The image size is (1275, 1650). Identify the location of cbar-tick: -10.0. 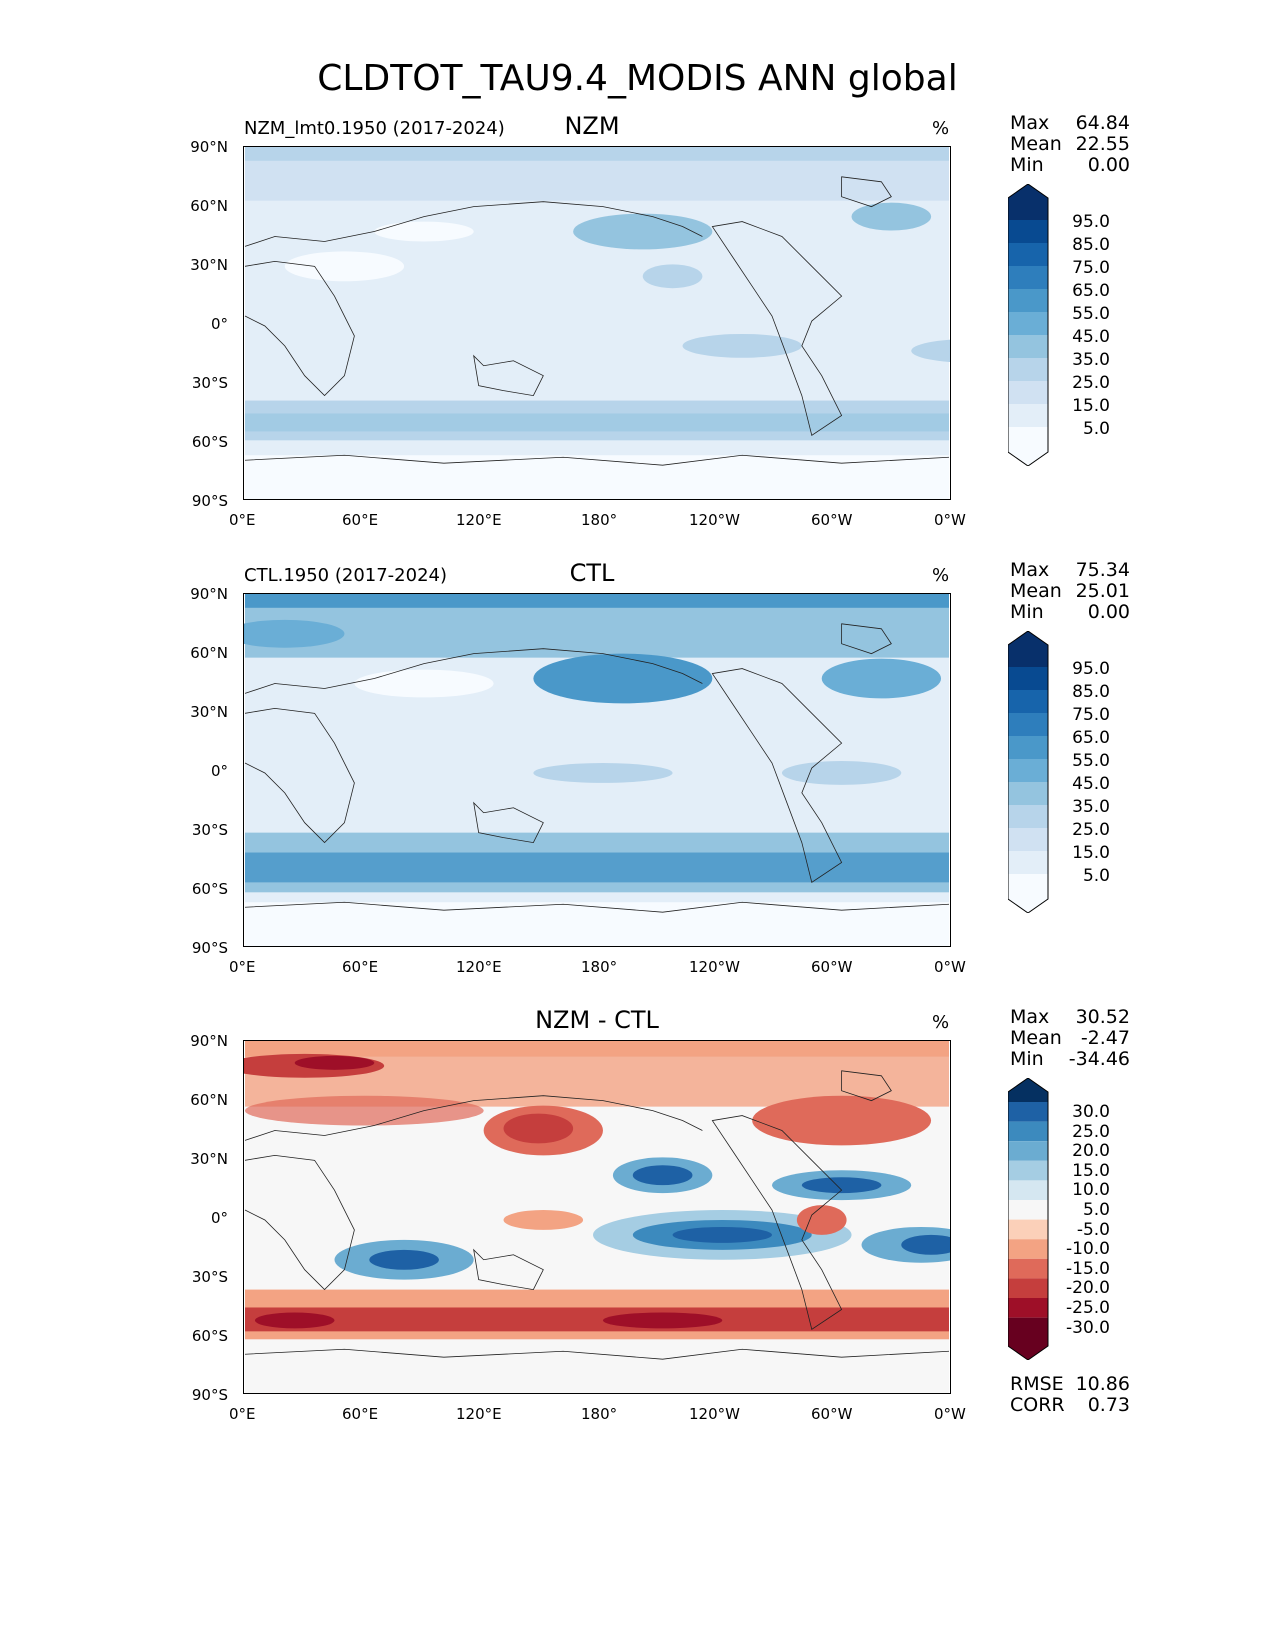
(1088, 1249).